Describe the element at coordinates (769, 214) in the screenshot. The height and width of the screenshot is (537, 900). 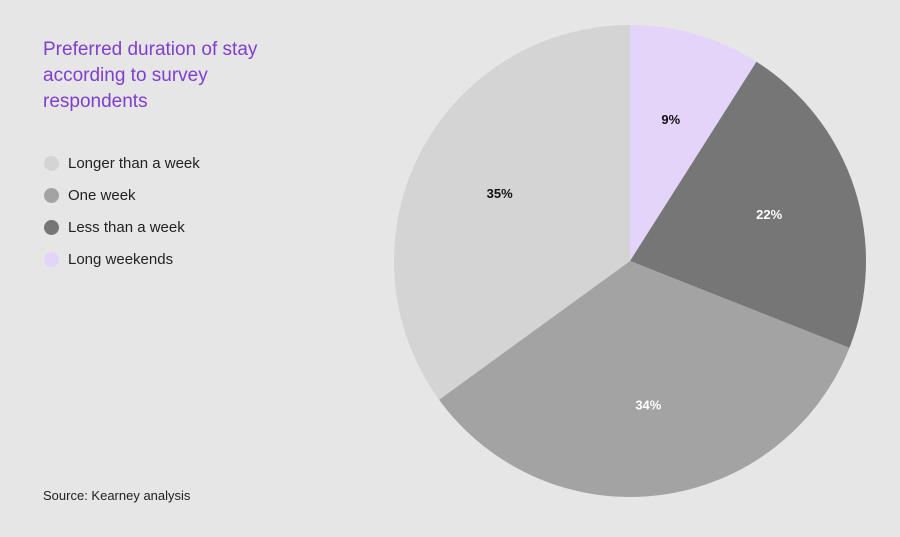
I see `slice-label-less-than-a-week: 22%` at that location.